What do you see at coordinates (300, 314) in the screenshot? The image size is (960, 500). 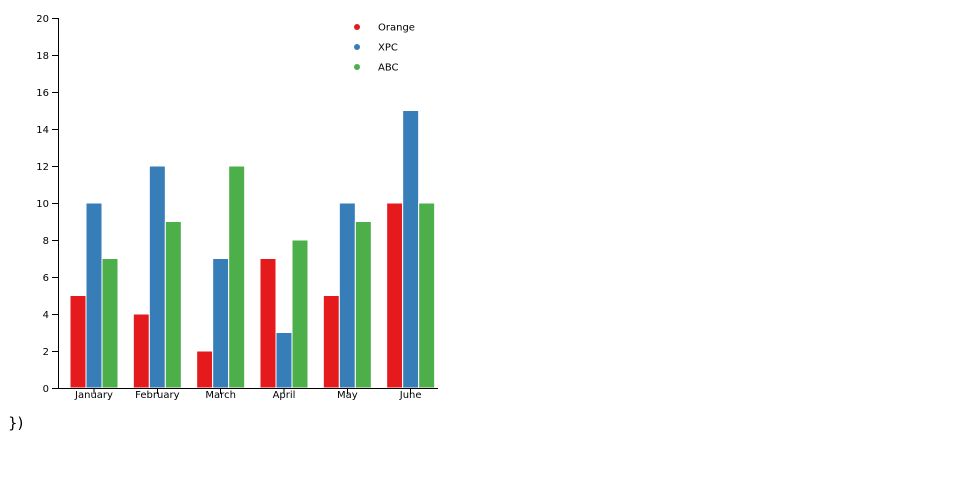 I see `bar-abc-april` at bounding box center [300, 314].